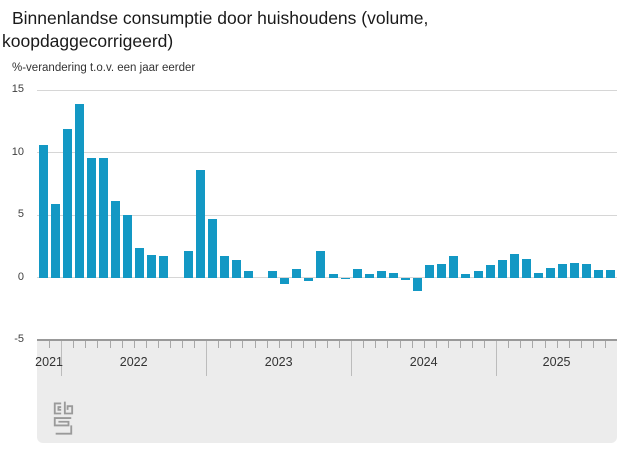 This screenshot has height=470, width=627. What do you see at coordinates (17, 89) in the screenshot?
I see `y-axis-tick-label: 15` at bounding box center [17, 89].